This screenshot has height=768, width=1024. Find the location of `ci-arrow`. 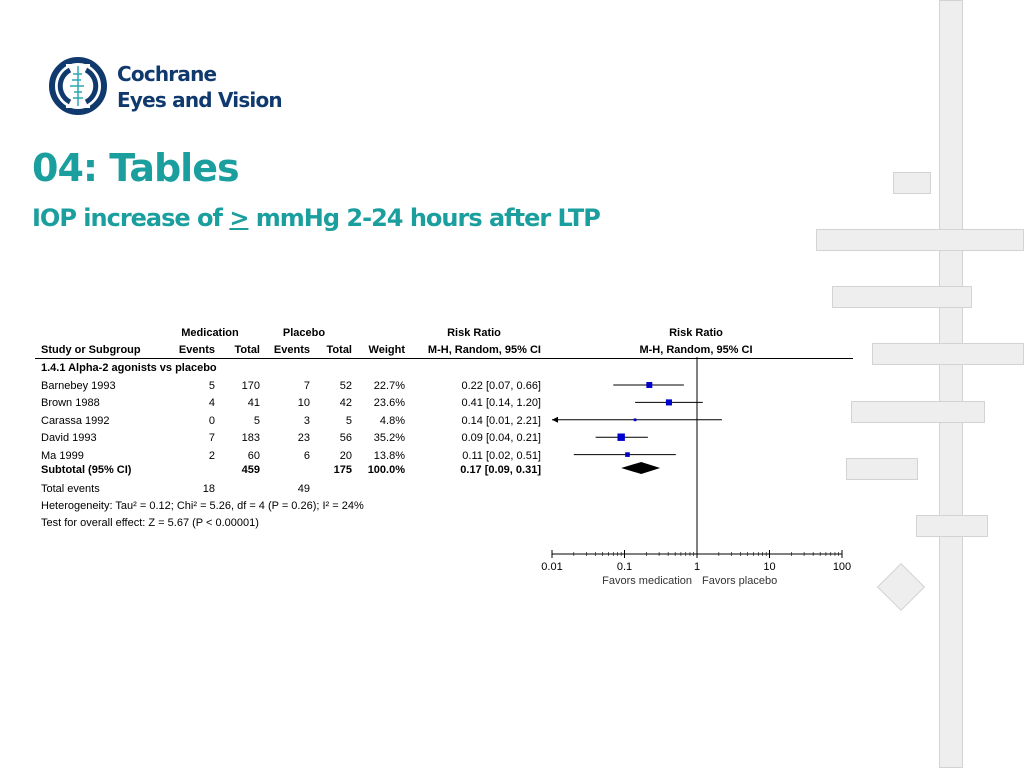

ci-arrow is located at coordinates (555, 419).